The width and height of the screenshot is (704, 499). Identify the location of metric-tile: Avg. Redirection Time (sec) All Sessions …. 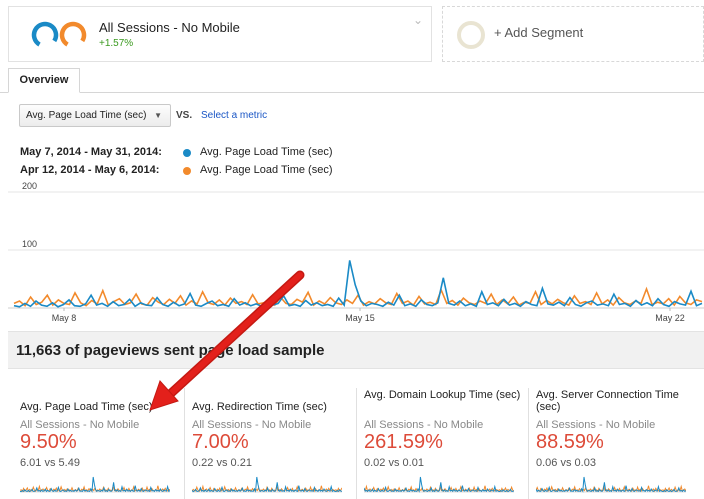
(277, 439).